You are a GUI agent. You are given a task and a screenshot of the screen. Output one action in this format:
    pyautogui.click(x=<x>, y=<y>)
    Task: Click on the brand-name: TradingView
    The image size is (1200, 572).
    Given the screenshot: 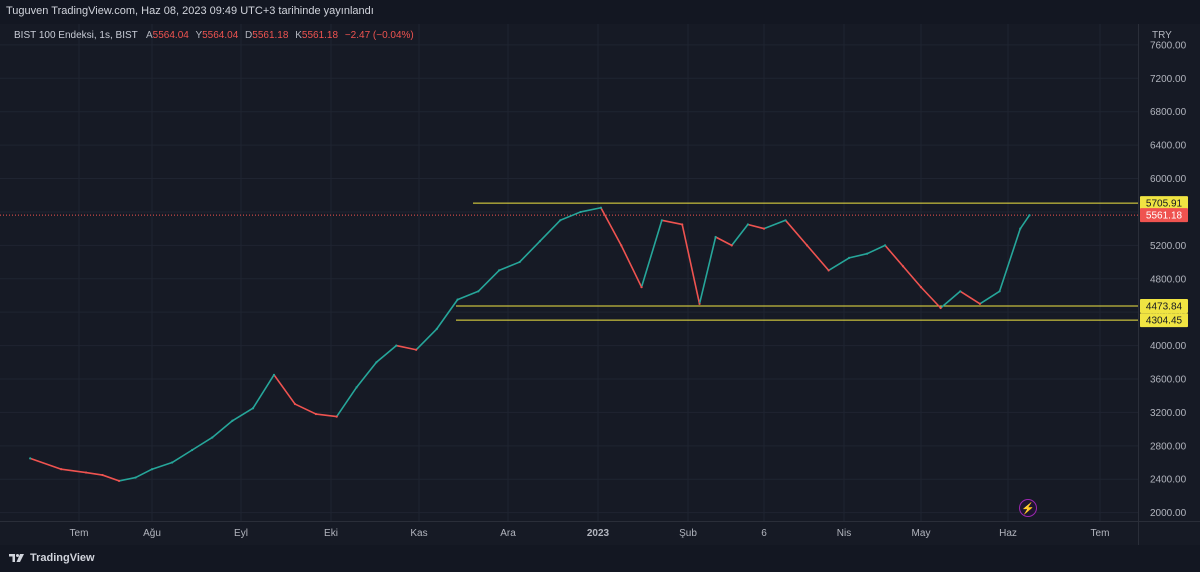 What is the action you would take?
    pyautogui.click(x=62, y=558)
    